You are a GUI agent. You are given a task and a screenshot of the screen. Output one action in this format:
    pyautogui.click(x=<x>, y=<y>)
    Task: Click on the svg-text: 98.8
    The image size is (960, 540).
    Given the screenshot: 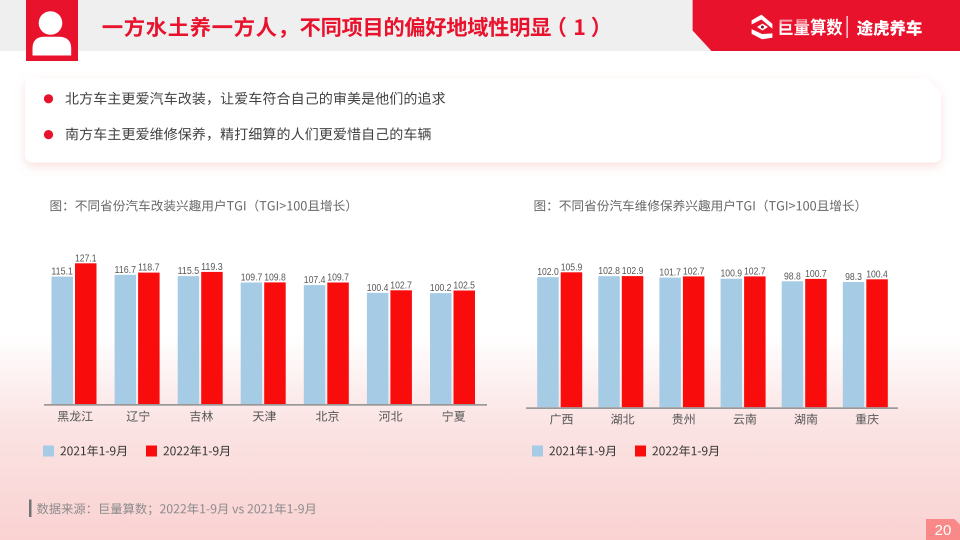 What is the action you would take?
    pyautogui.click(x=792, y=276)
    